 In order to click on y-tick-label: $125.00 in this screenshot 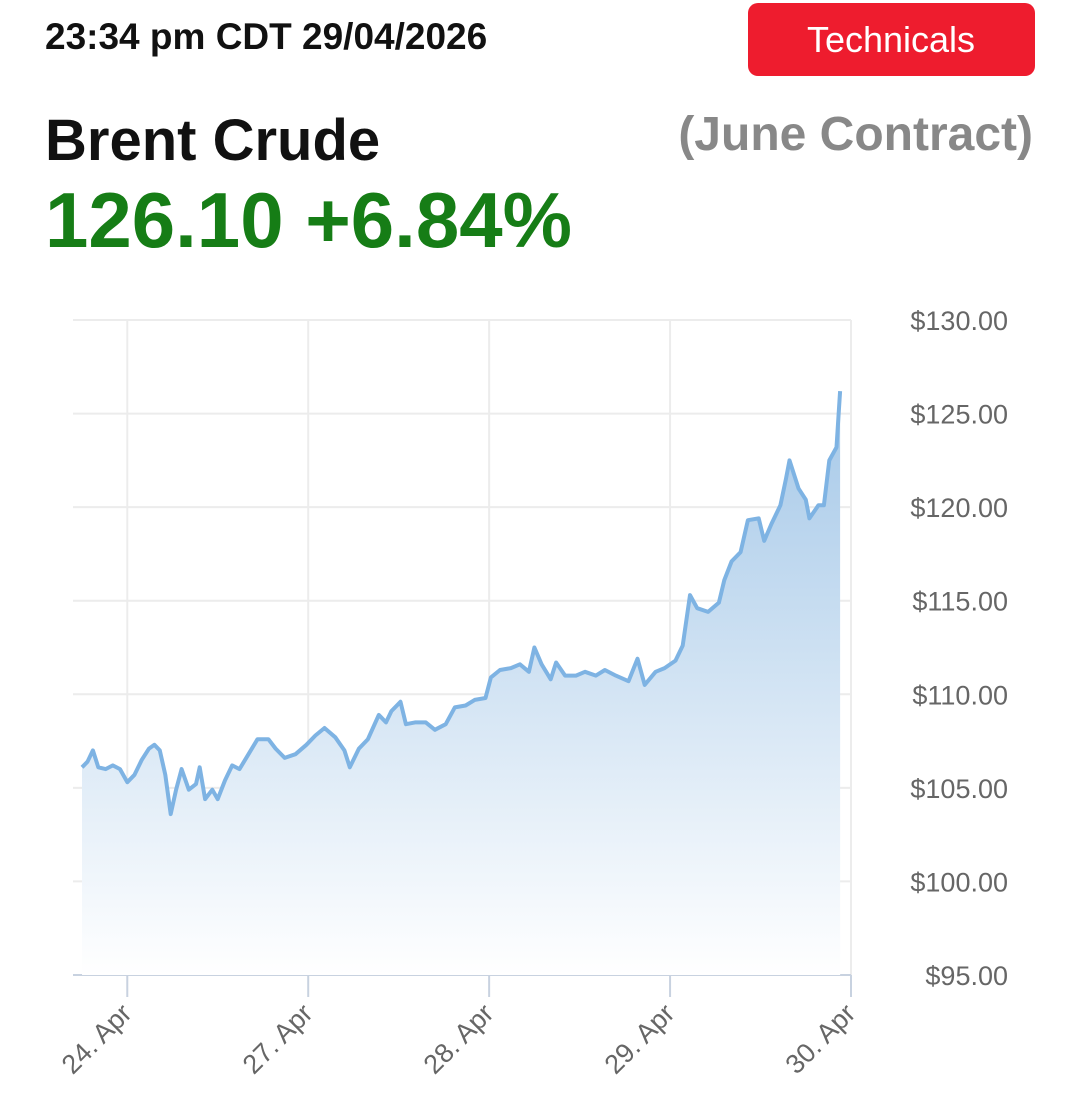, I will do `click(959, 415)`.